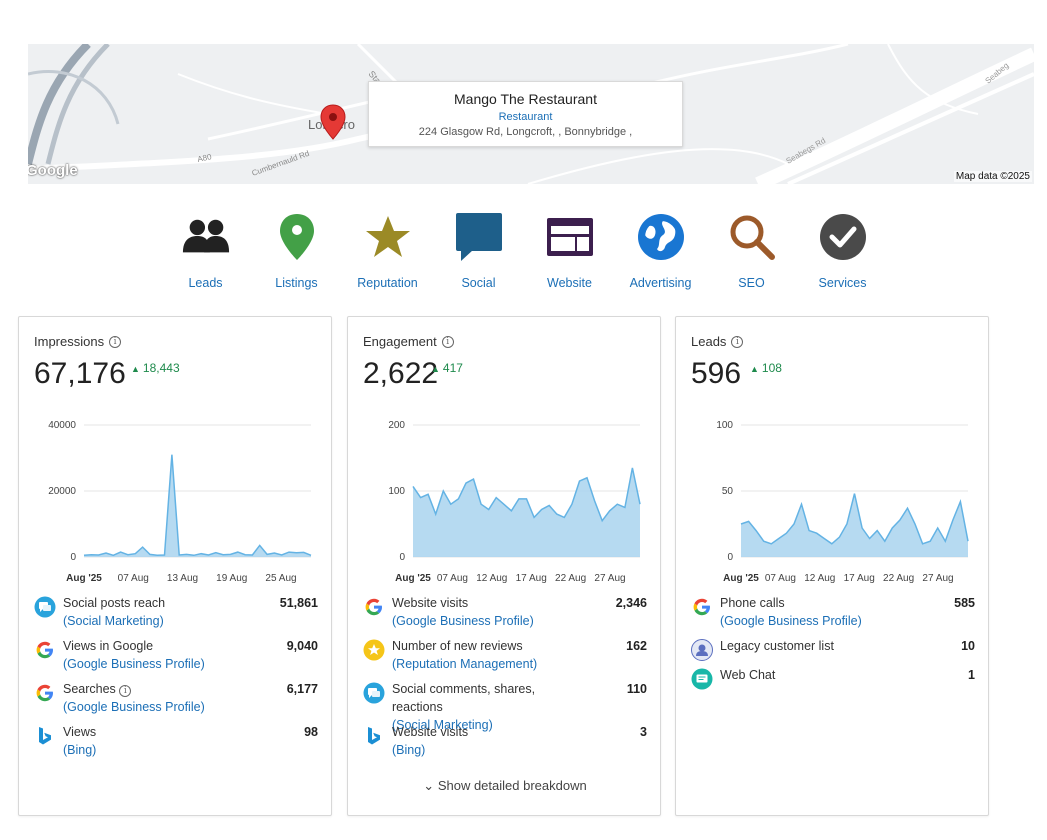 The height and width of the screenshot is (840, 1047). I want to click on nav-item-leads: Leads, so click(205, 254).